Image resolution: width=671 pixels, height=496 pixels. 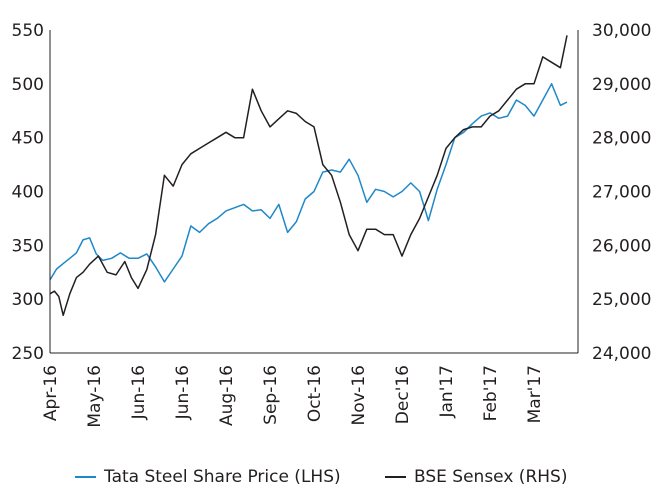 I want to click on y-right-tick-label: 28,000, so click(x=621, y=139).